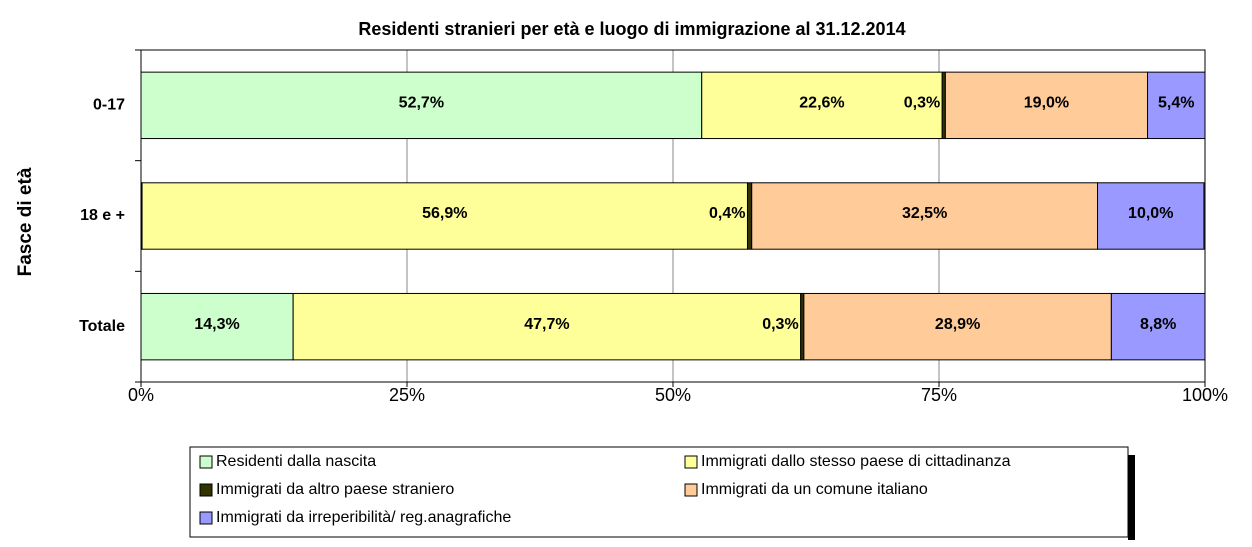 The width and height of the screenshot is (1252, 547). Describe the element at coordinates (102, 215) in the screenshot. I see `y-tick-label: 18 e +` at that location.